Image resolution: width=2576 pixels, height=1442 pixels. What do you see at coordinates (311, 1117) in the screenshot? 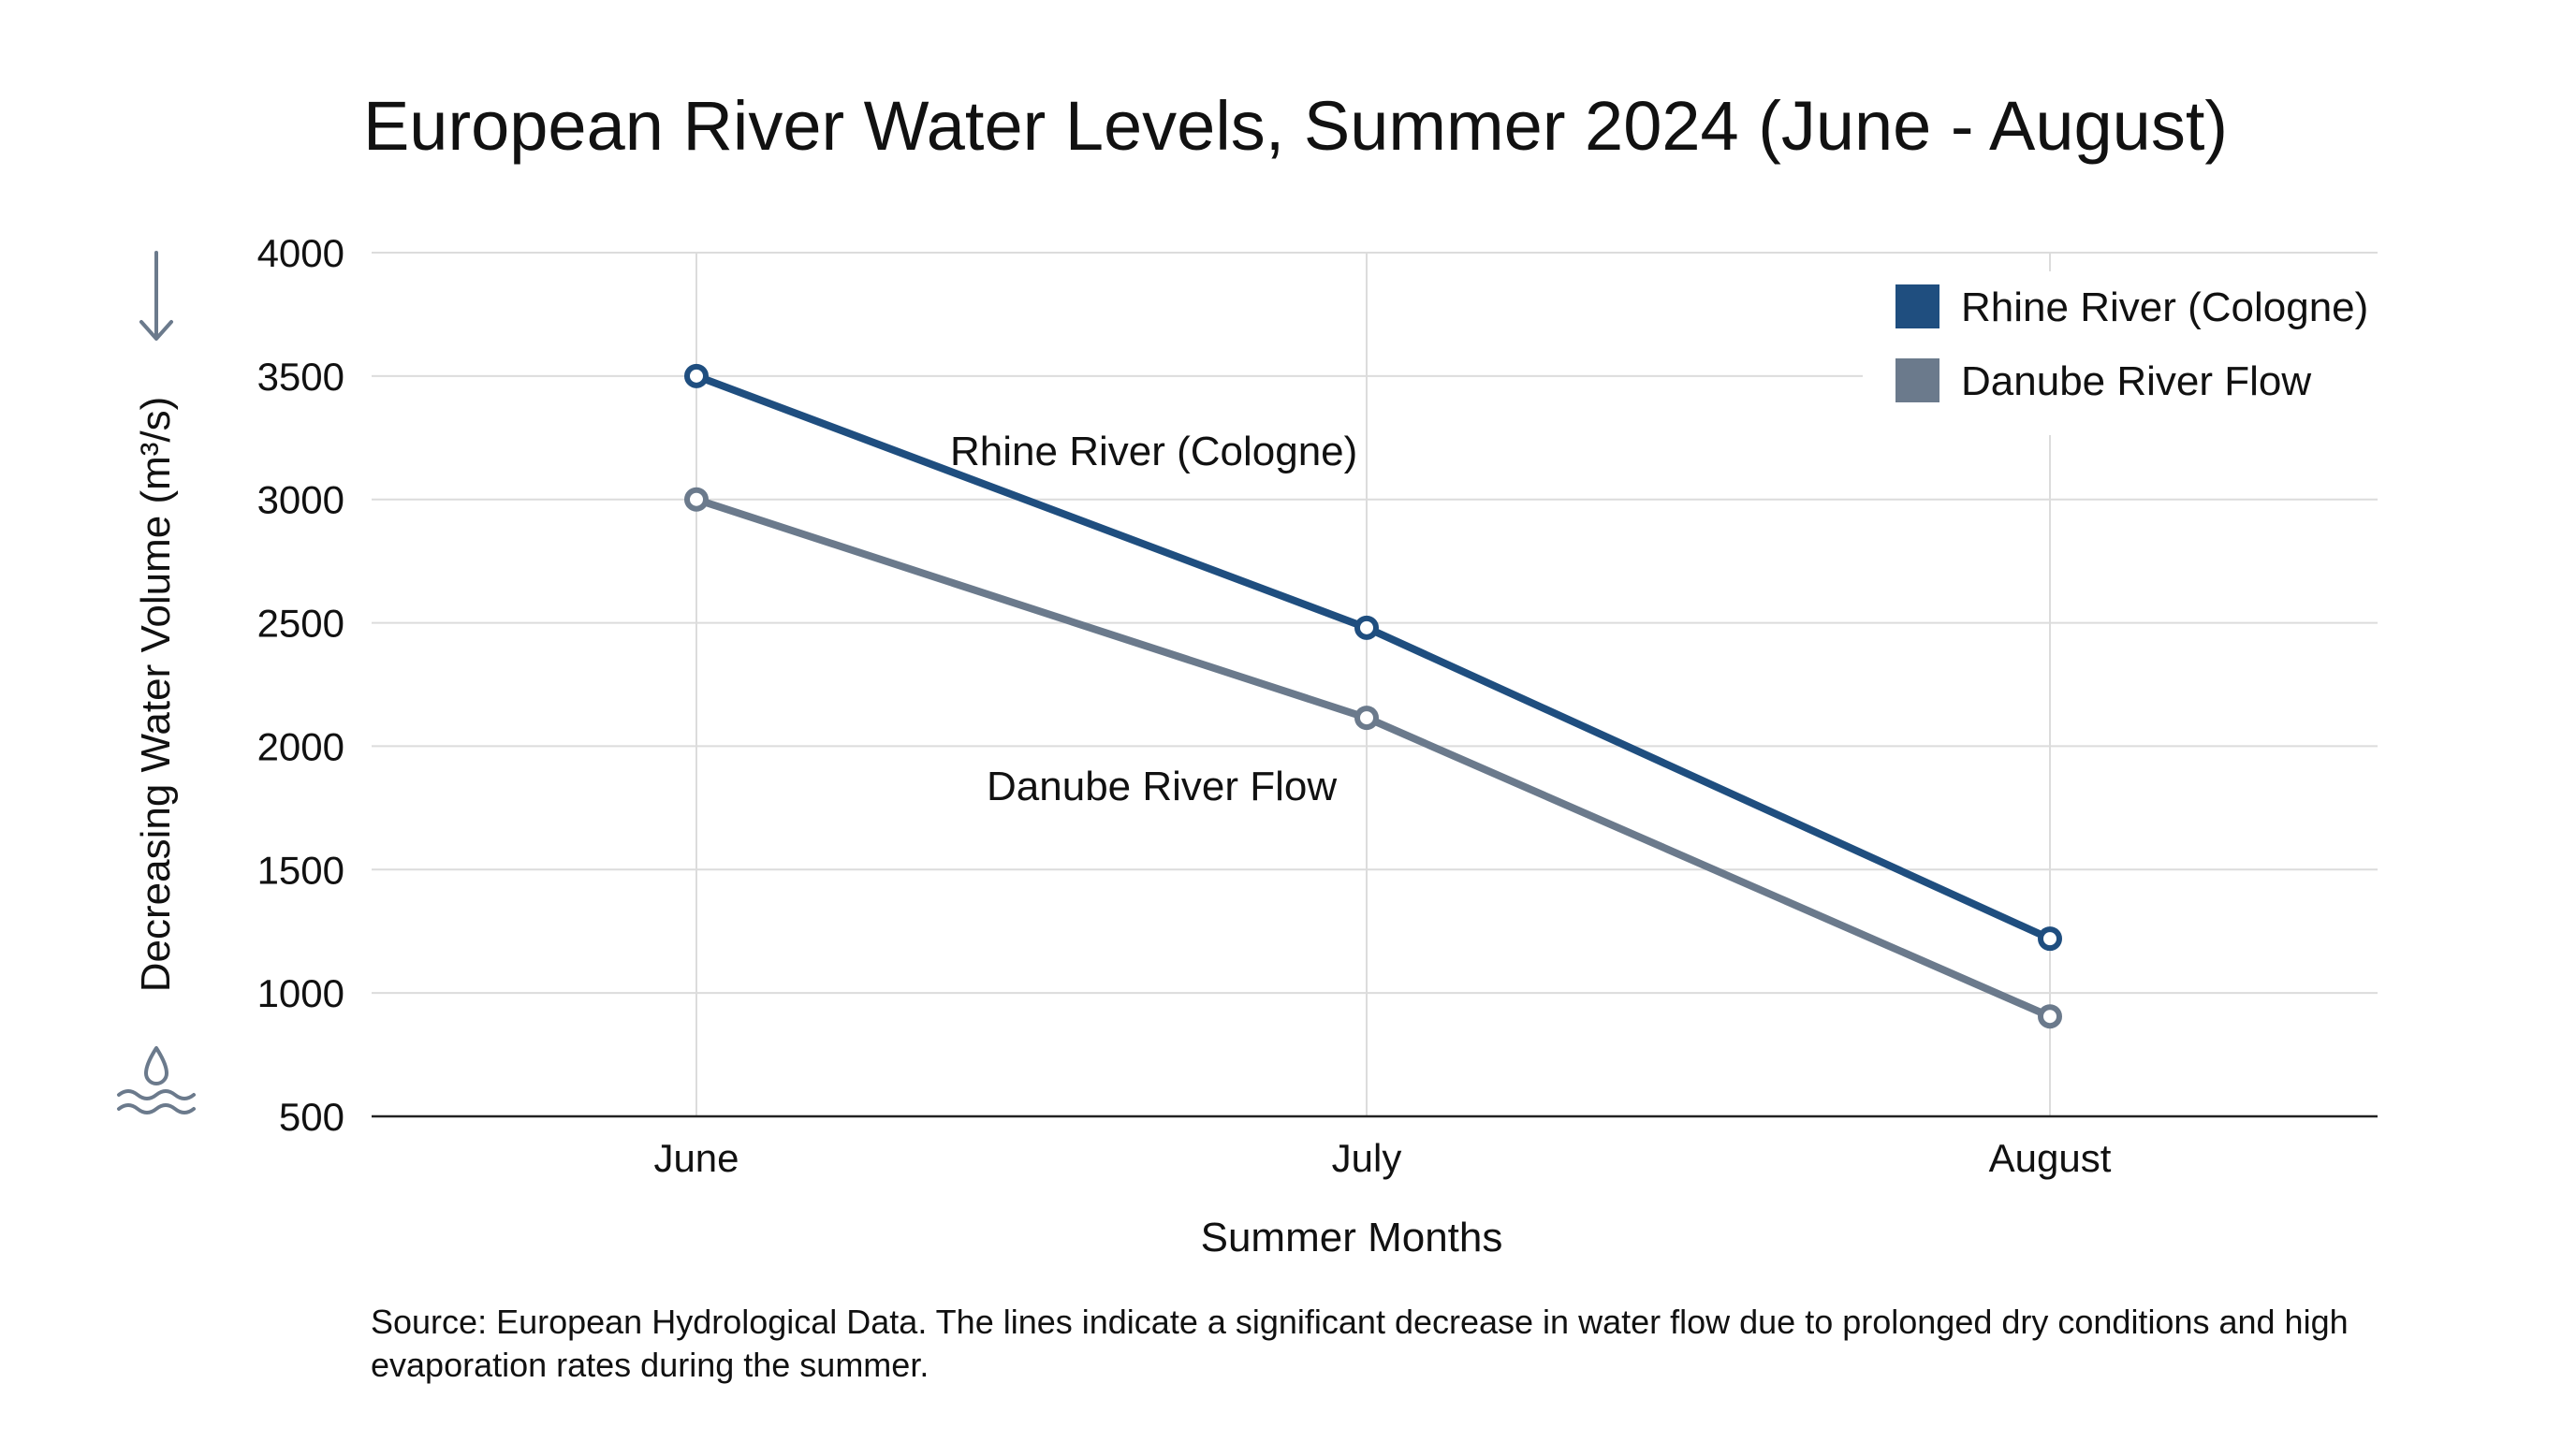
I see `y-tick-label: 500` at bounding box center [311, 1117].